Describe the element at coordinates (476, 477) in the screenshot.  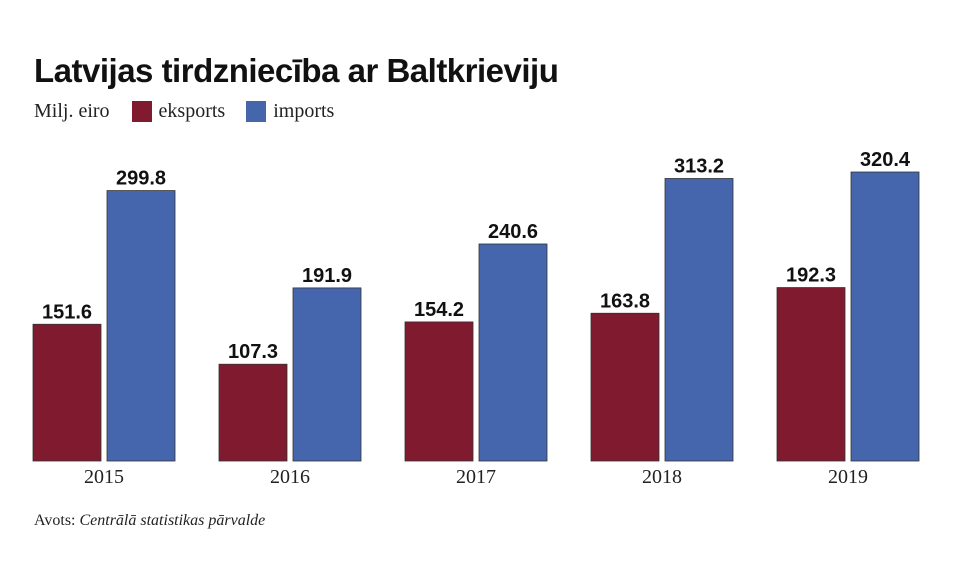
I see `x-tick-2017: 2017` at that location.